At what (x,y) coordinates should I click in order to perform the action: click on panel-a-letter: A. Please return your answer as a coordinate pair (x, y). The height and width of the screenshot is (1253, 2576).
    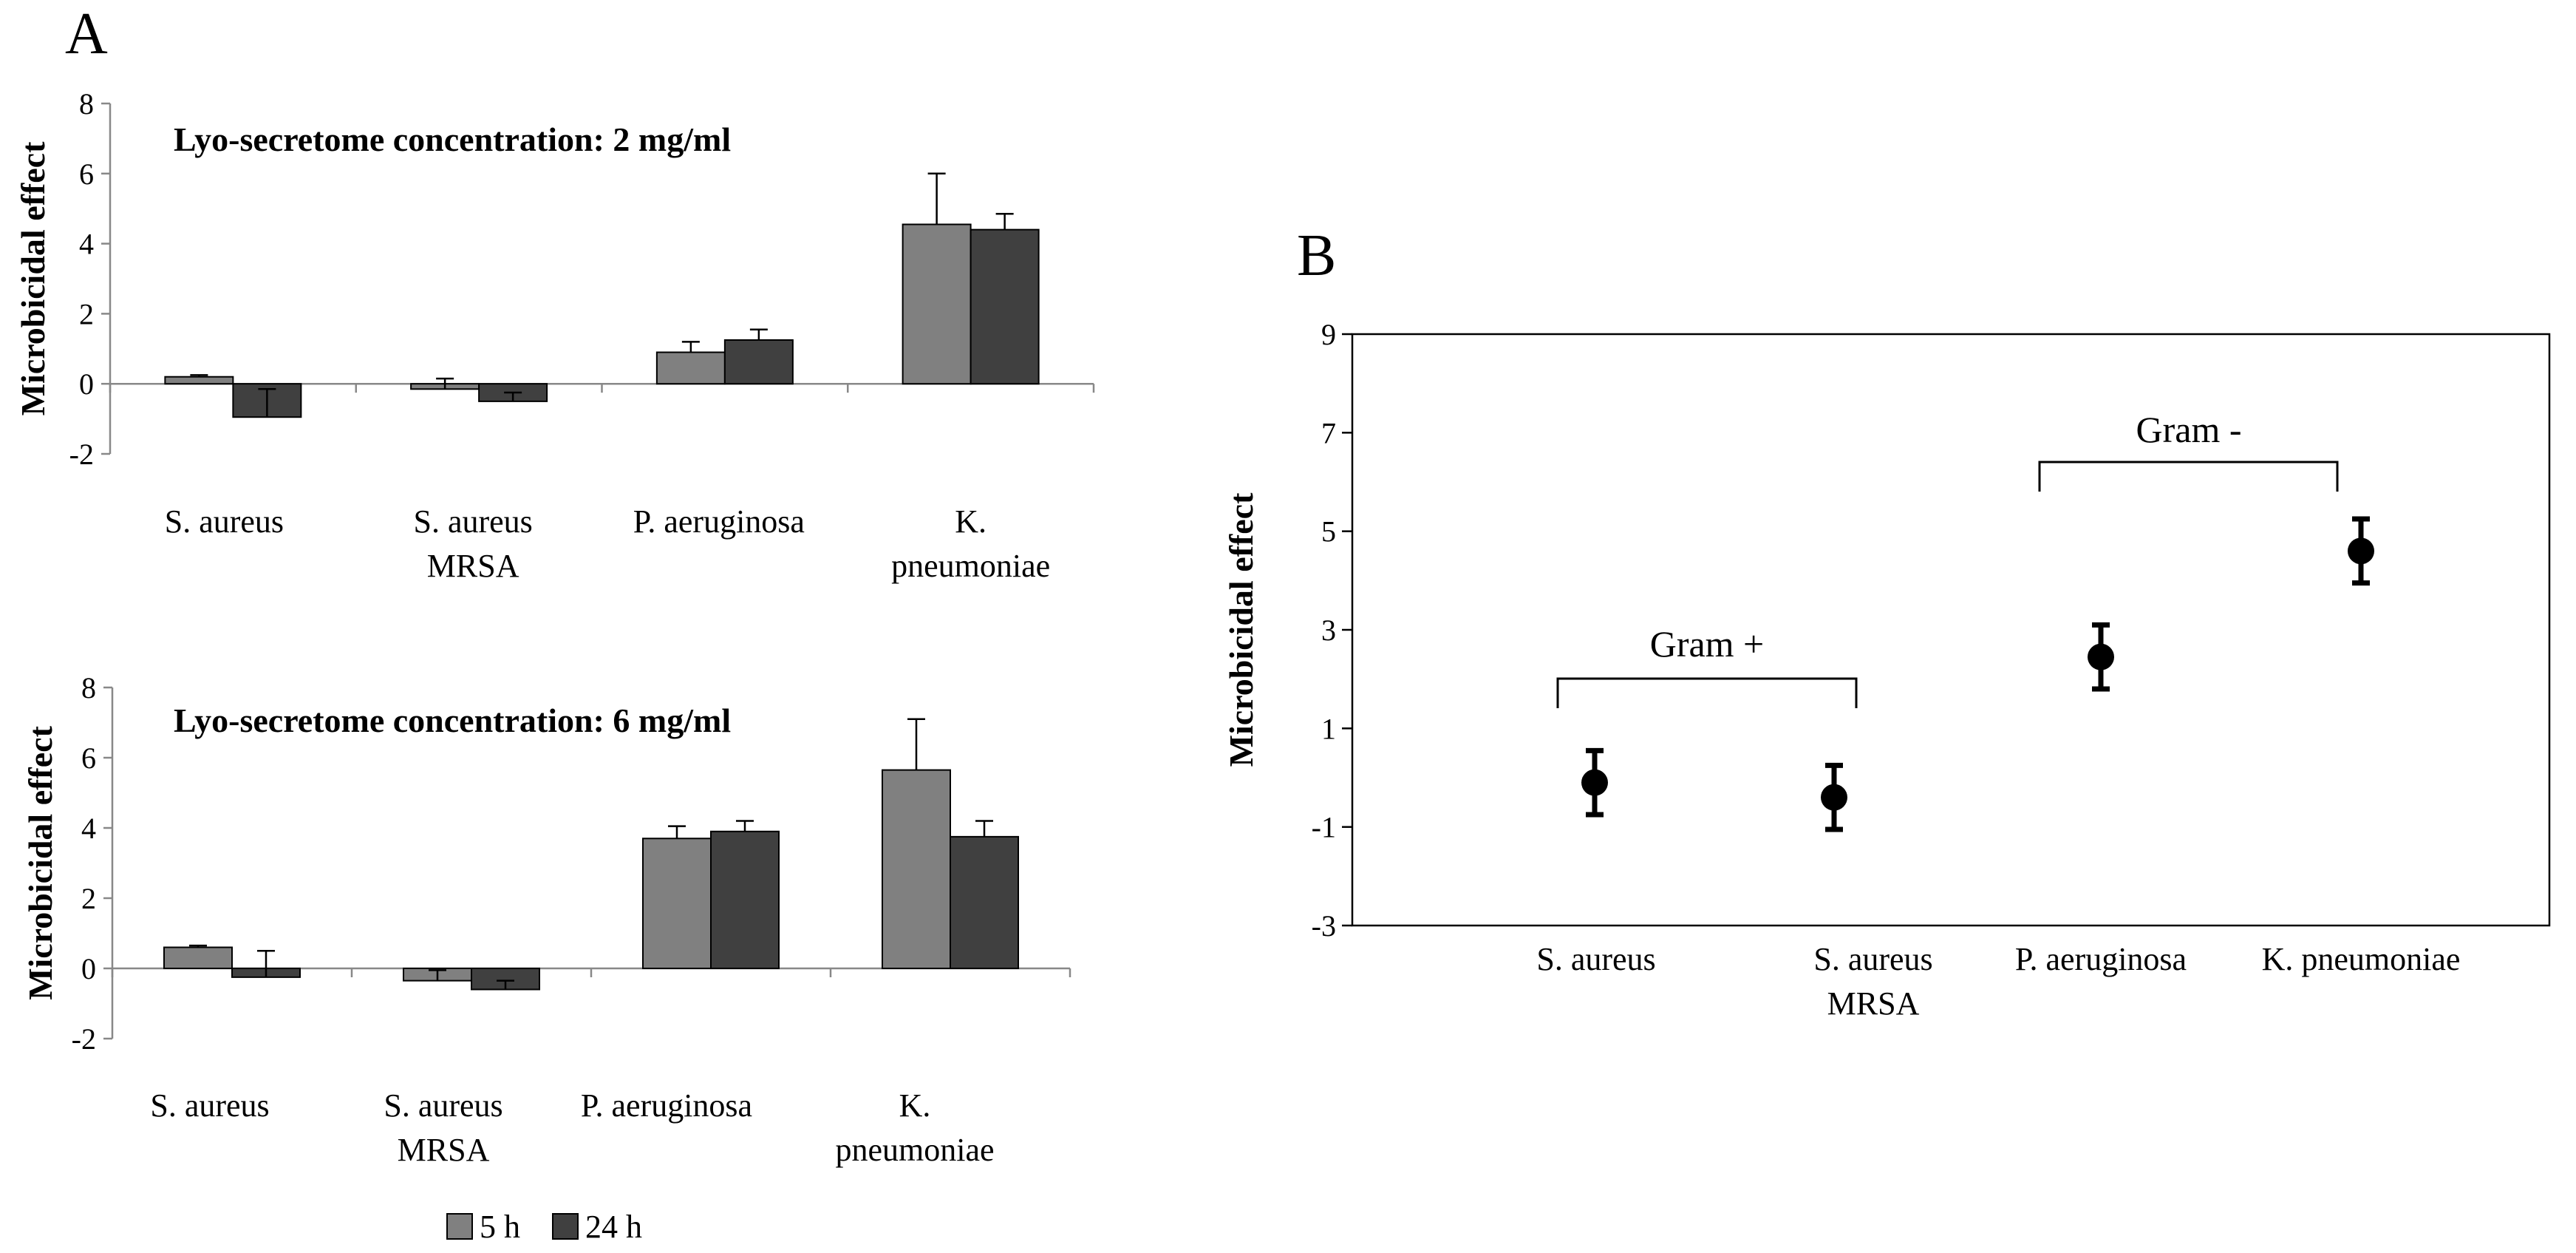
    Looking at the image, I should click on (86, 34).